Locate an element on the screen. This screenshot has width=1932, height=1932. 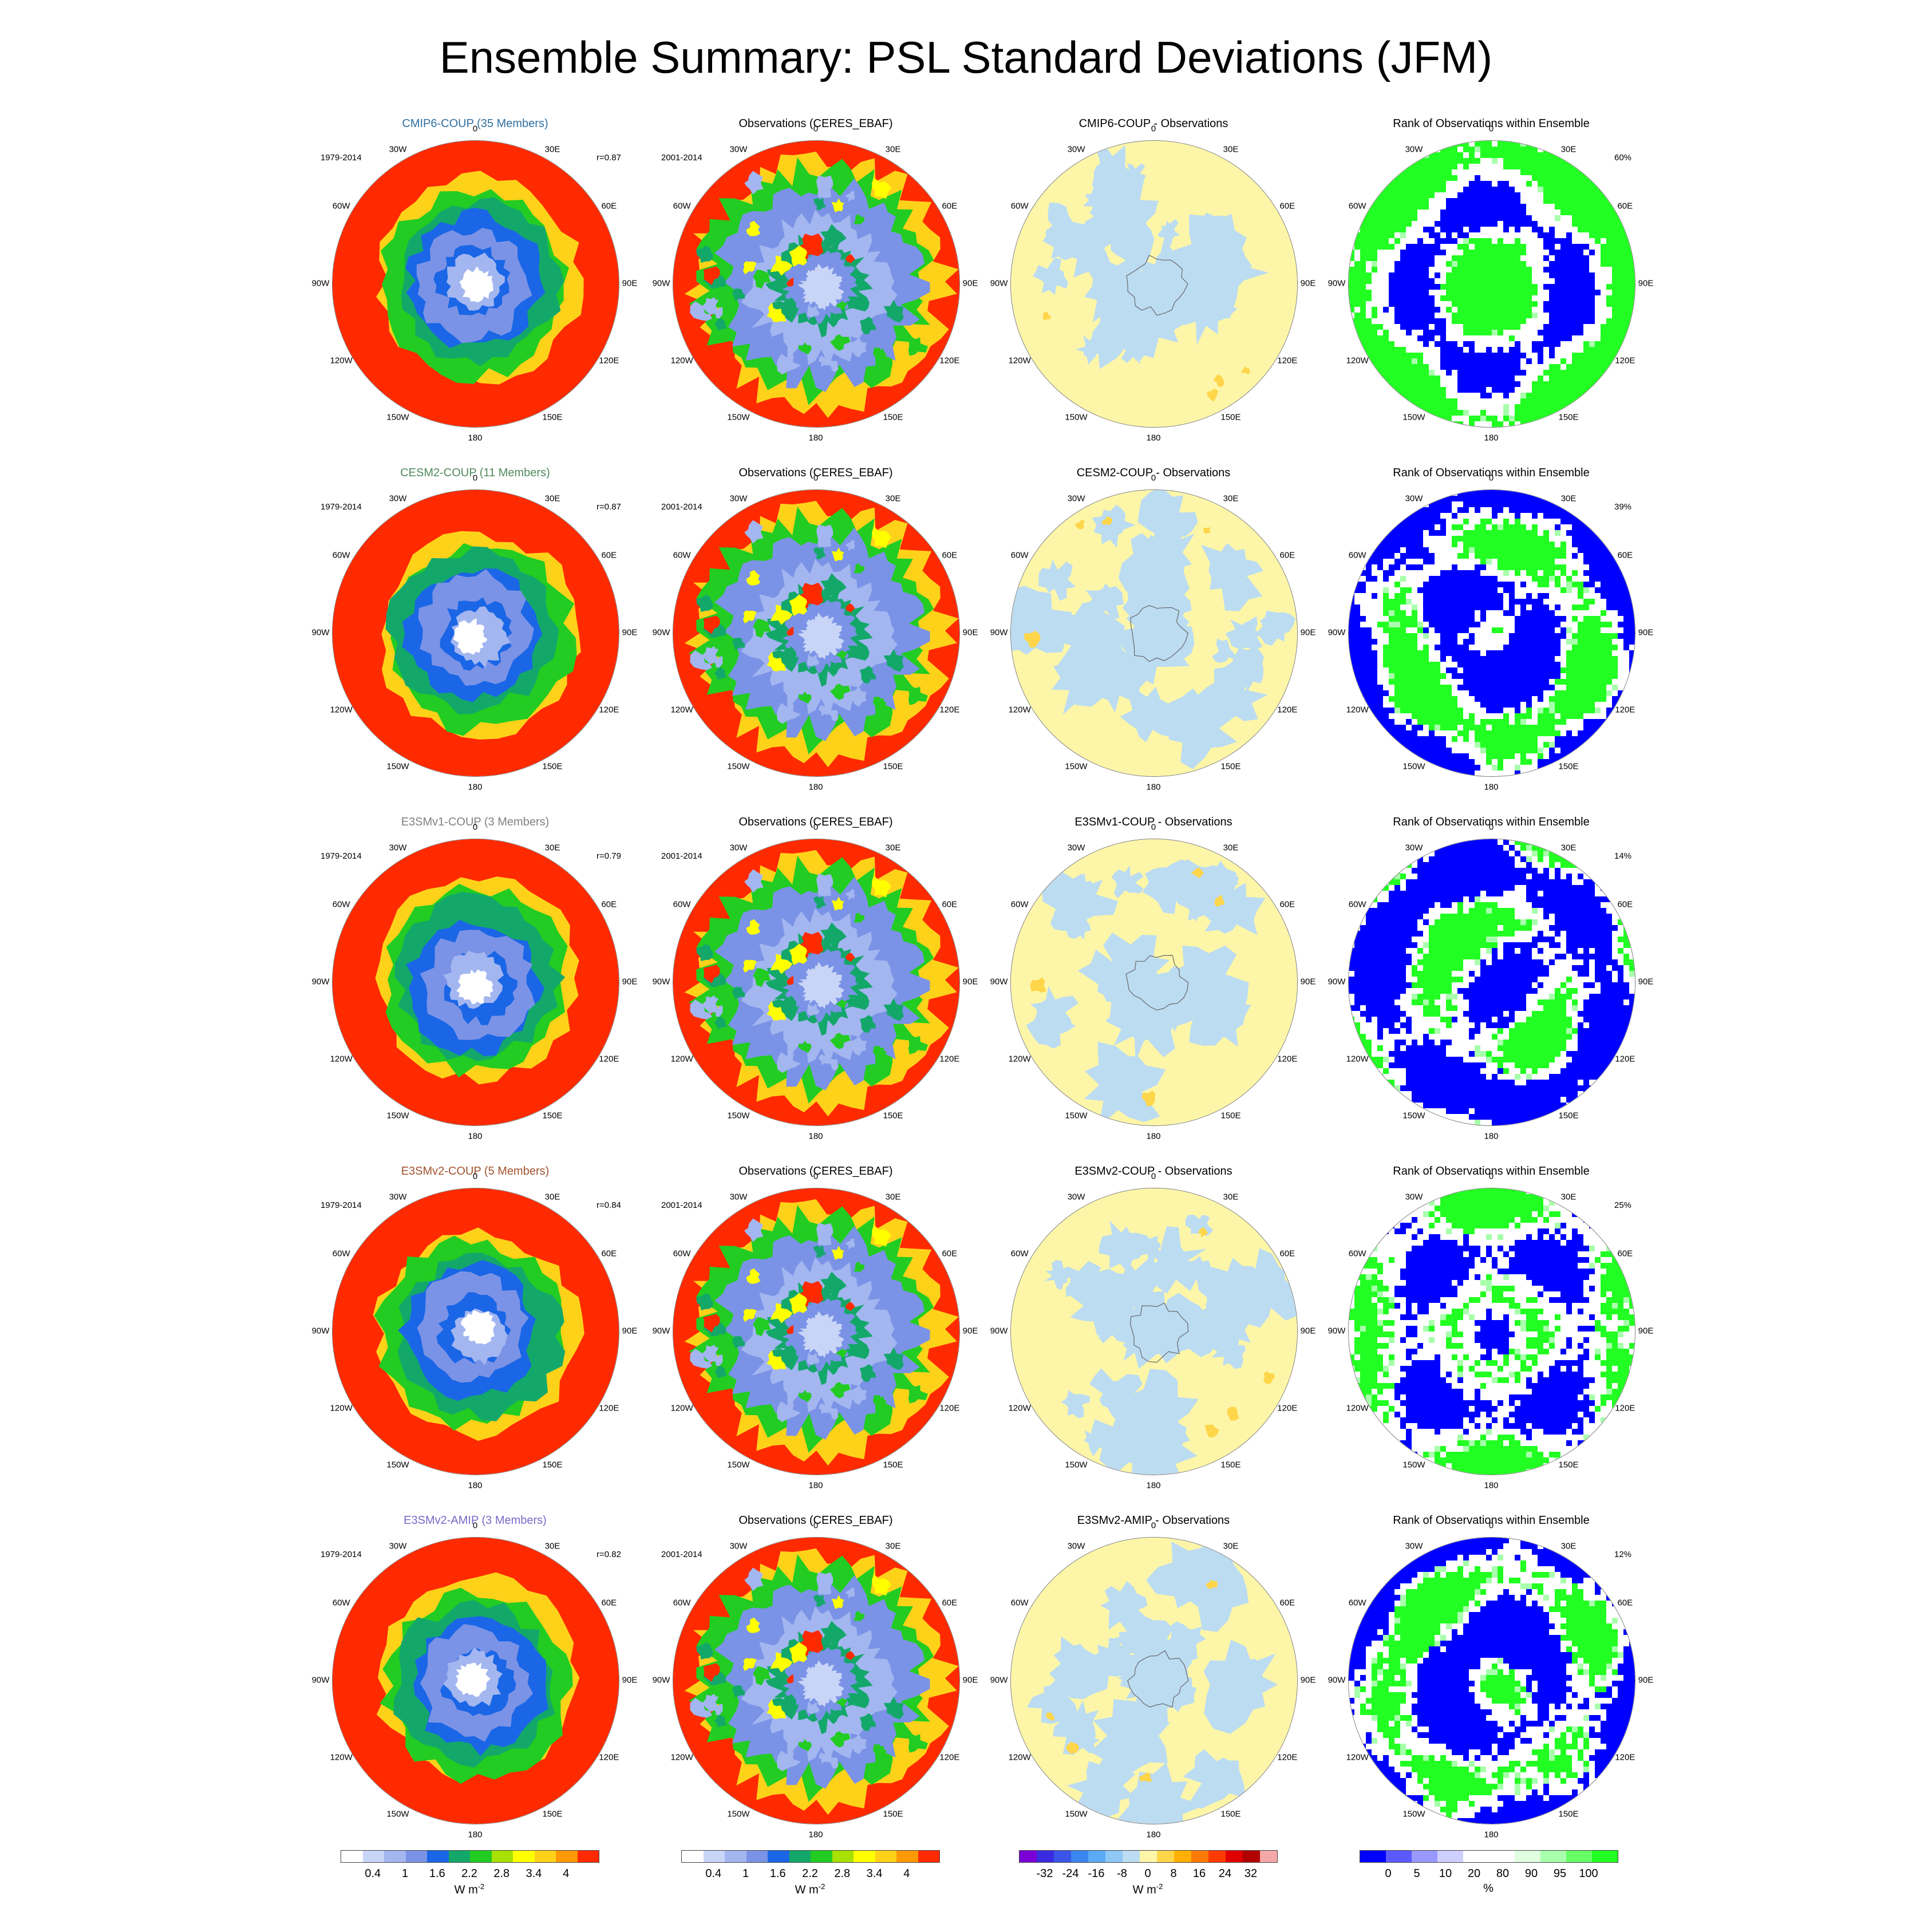
colorbar-tick-label: 8 is located at coordinates (1173, 1873).